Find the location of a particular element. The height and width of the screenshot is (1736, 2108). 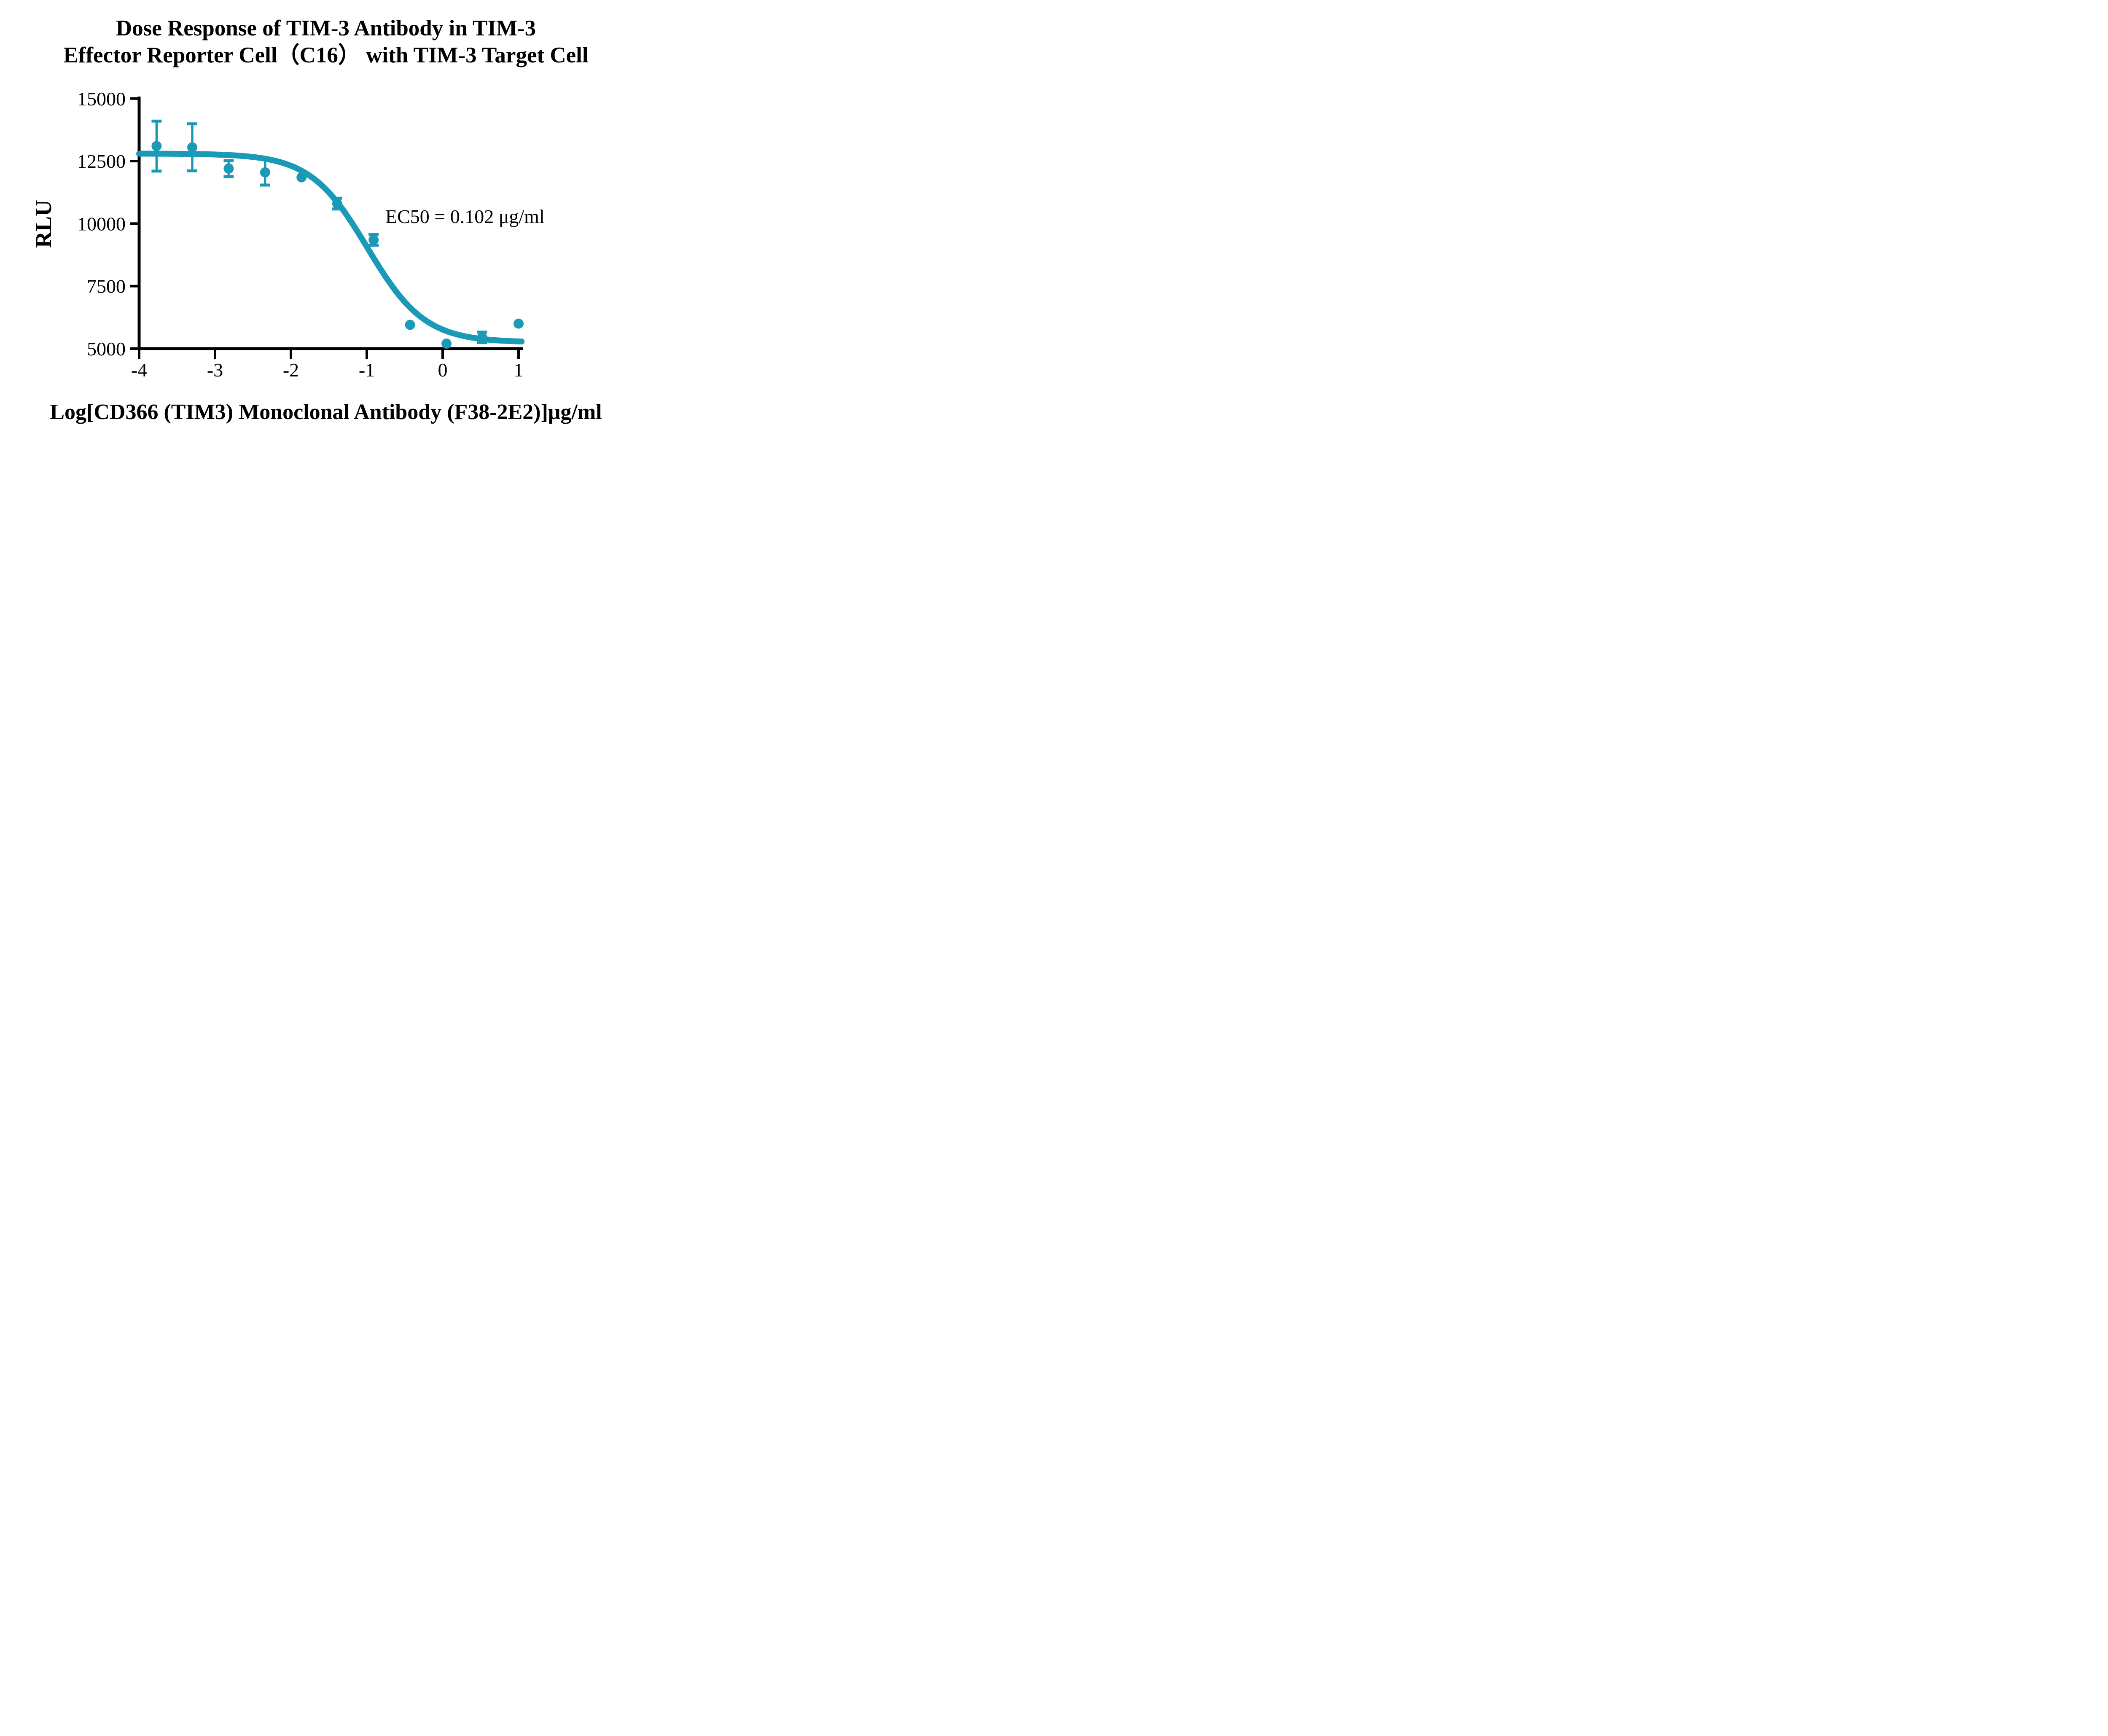

plot-area: 15000 12500 10000 7500 5000 -4 -3 -2 -1 0 1 is located at coordinates (301, 234).